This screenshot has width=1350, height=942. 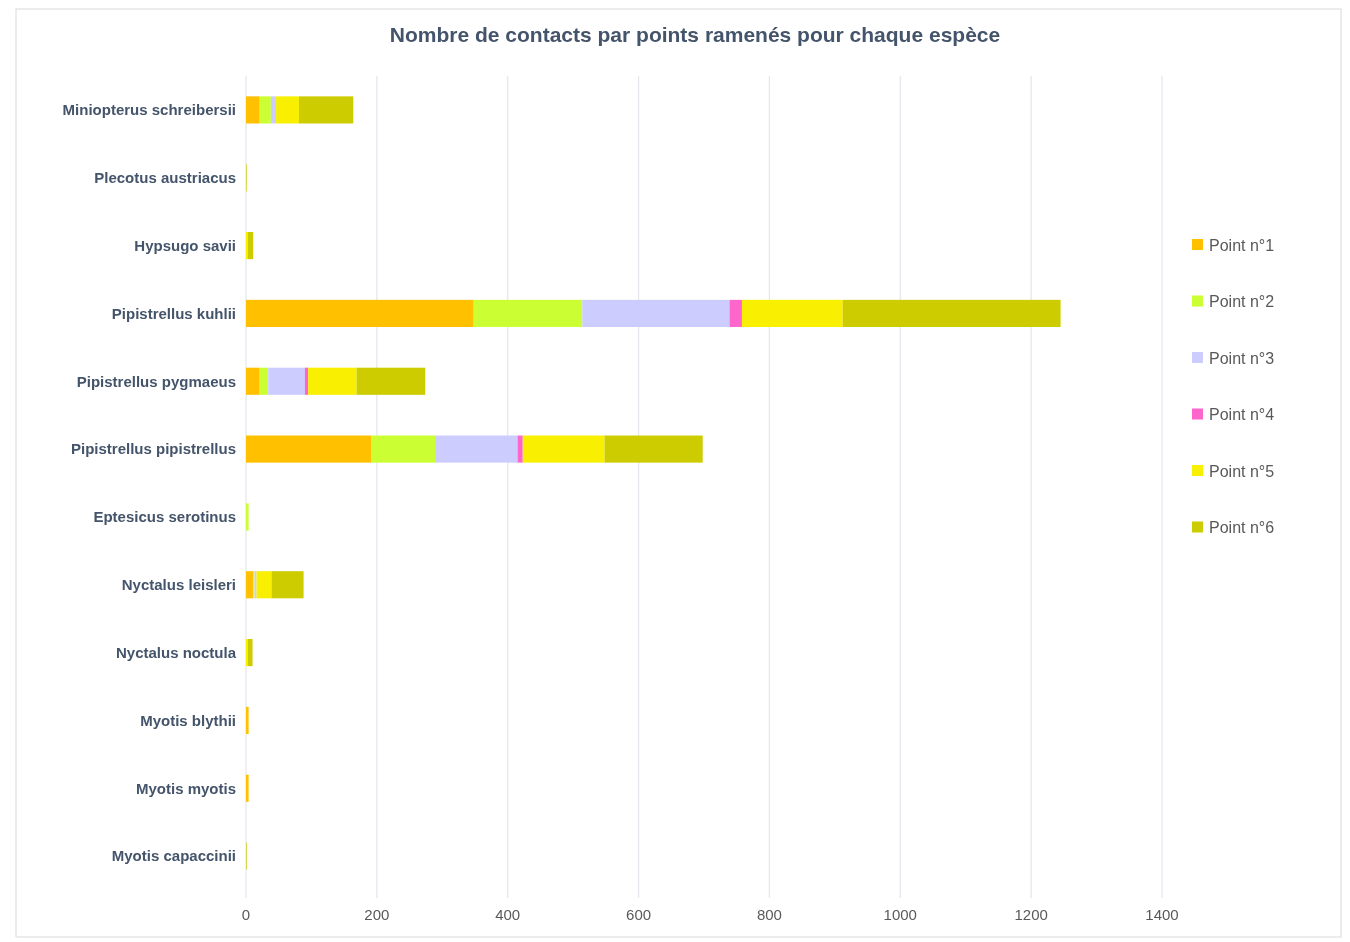 What do you see at coordinates (178, 584) in the screenshot?
I see `y-tick-label: Nyctalus leisleri` at bounding box center [178, 584].